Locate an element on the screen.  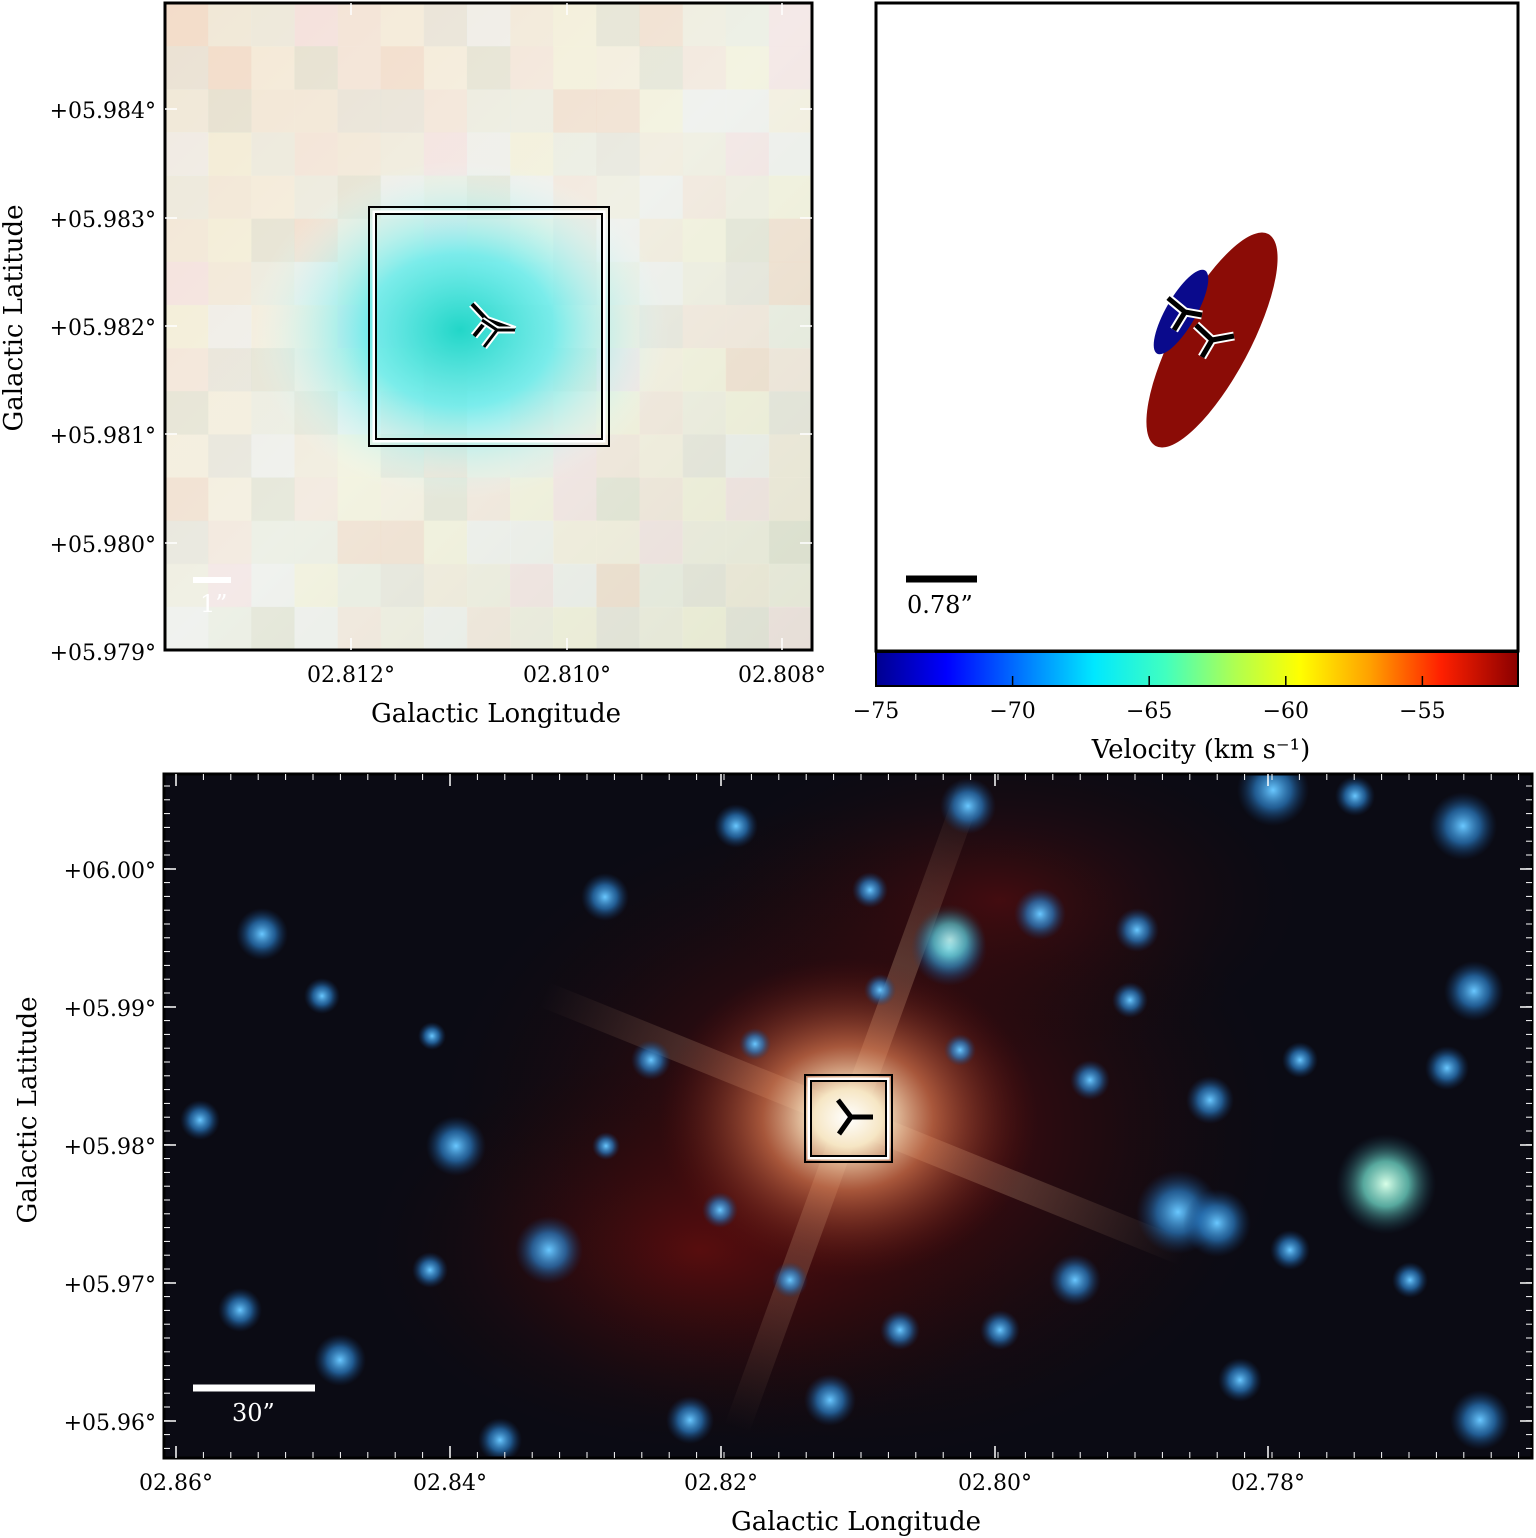
aperture-box-inner is located at coordinates (489, 326).